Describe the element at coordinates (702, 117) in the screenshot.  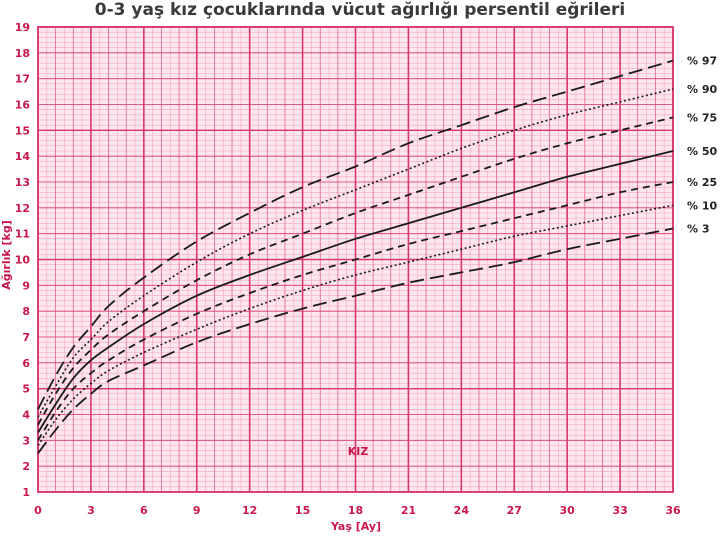
I see `percentile-label-p75: % 75` at that location.